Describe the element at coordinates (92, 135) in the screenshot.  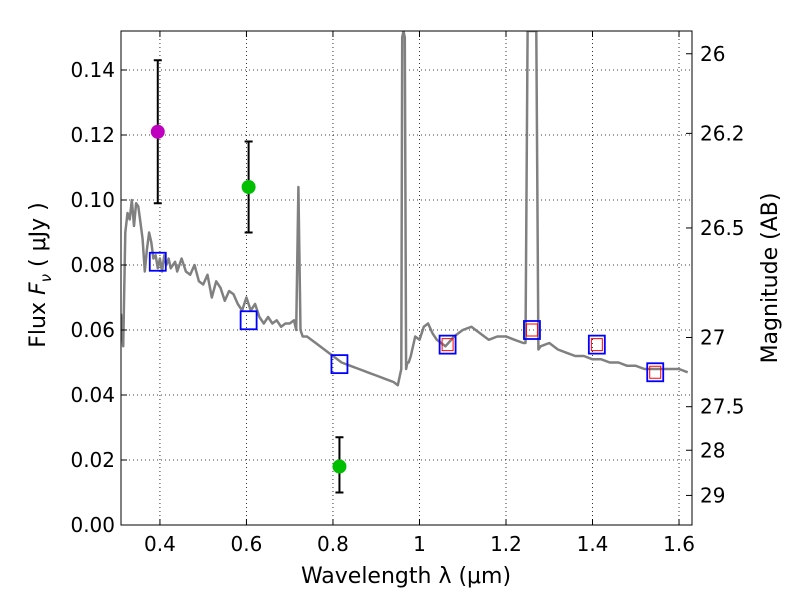
I see `y-tick-label: 0.12` at that location.